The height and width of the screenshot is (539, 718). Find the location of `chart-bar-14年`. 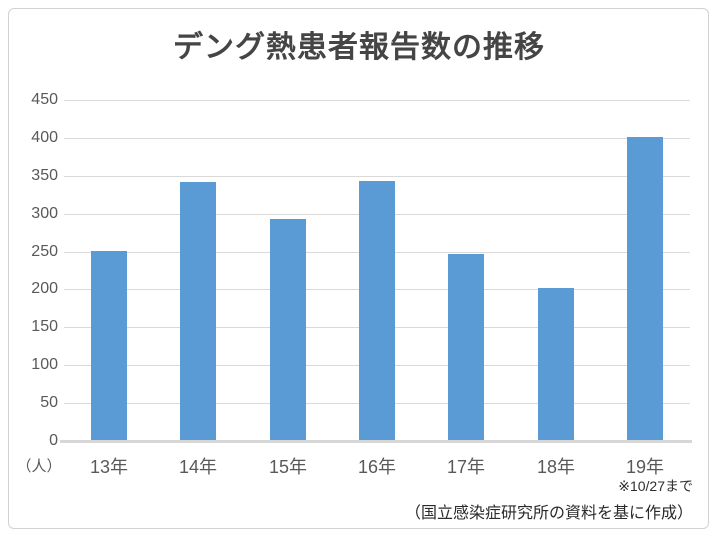

chart-bar-14年 is located at coordinates (198, 311).